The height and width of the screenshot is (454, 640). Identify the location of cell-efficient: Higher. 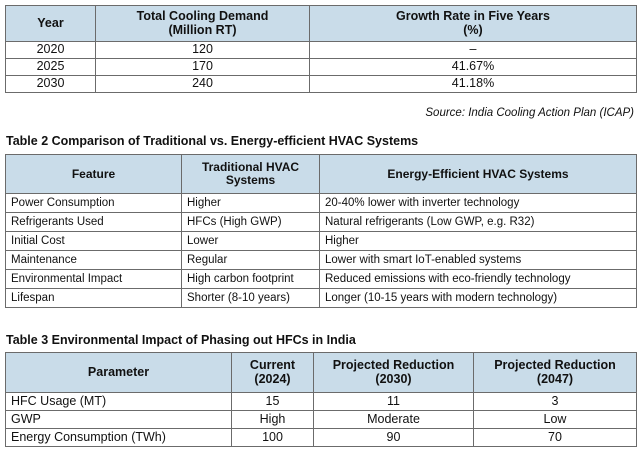
(478, 241).